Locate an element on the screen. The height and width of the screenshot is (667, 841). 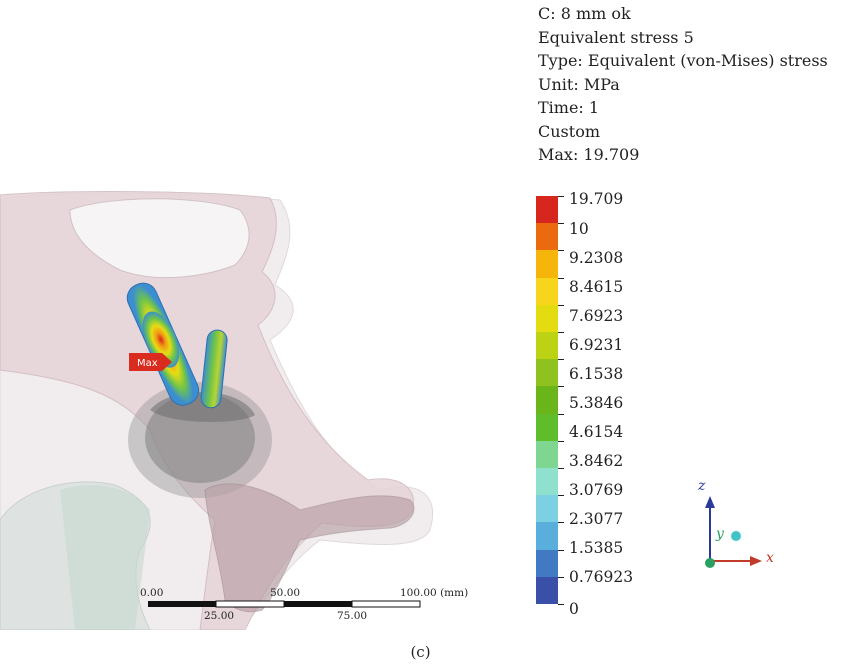
legend-label: 4.6154 is located at coordinates (596, 432).